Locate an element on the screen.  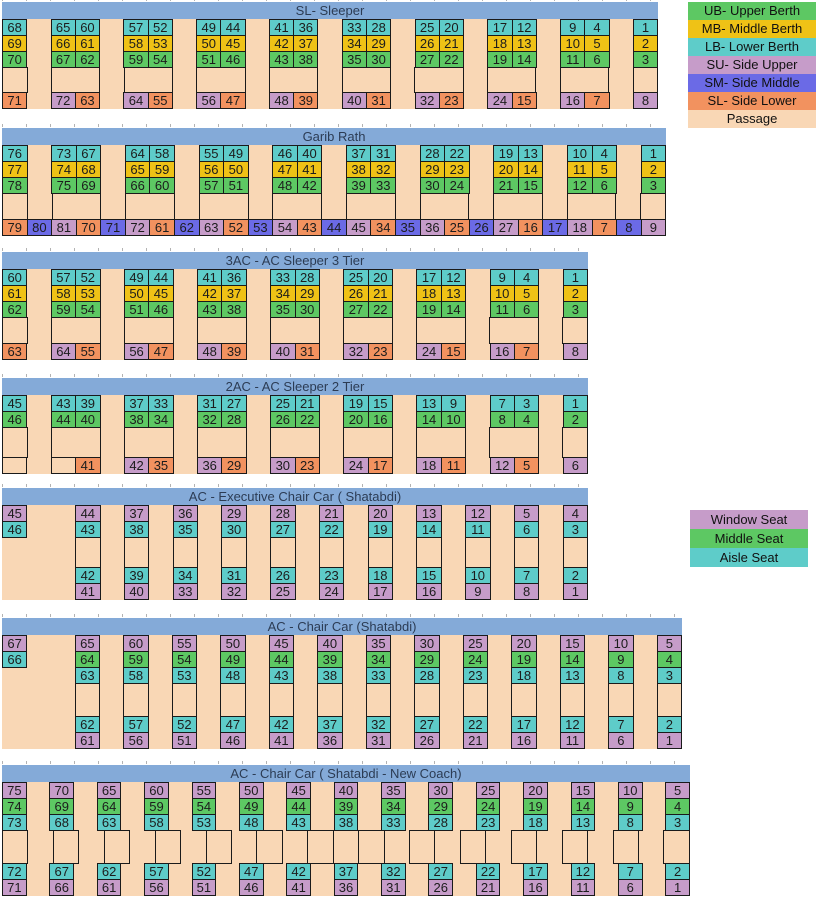
coach-title: AC - Chair Car ( Shatabdi - New Coach) is located at coordinates (346, 773).